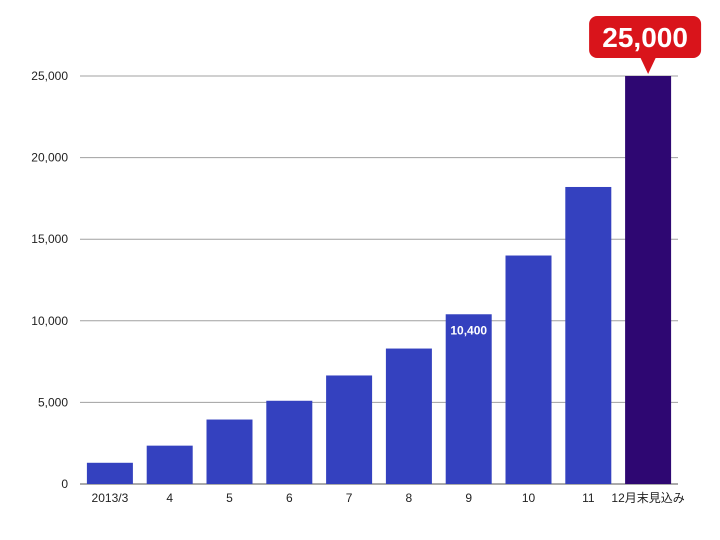 The image size is (720, 540). What do you see at coordinates (289, 498) in the screenshot?
I see `x-tick-label: 6` at bounding box center [289, 498].